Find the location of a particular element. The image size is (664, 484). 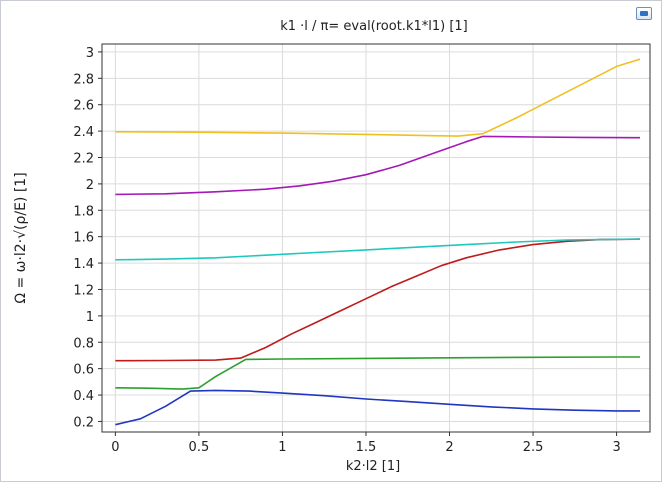

y-tick-label: 2.2 is located at coordinates (83, 158).